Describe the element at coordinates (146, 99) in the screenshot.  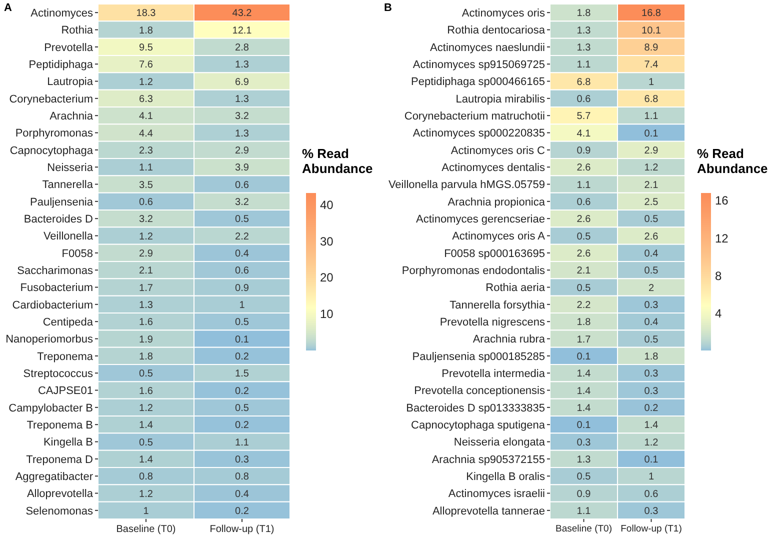
I see `data-label: 6.3` at that location.